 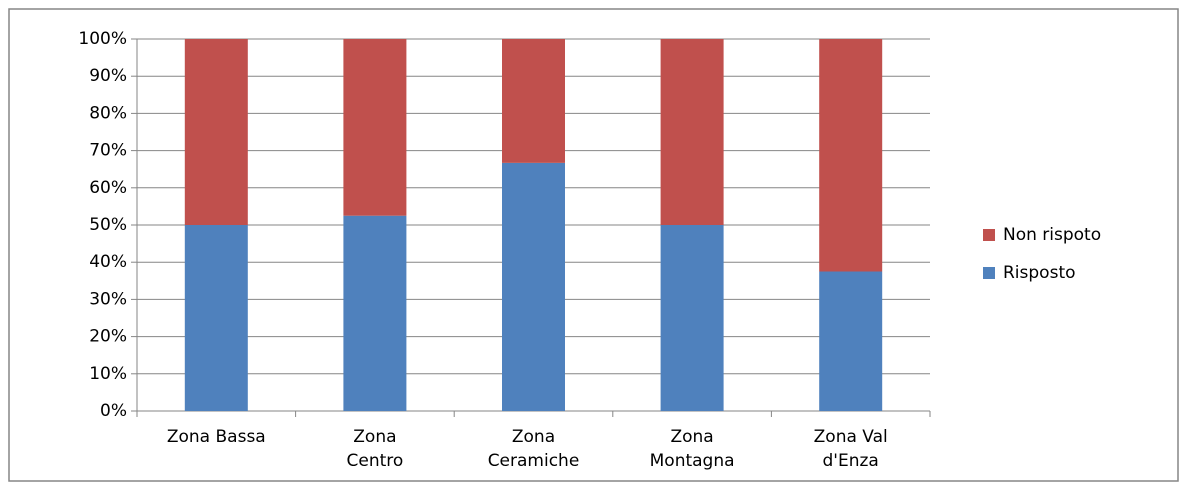 What do you see at coordinates (533, 449) in the screenshot?
I see `x-tick-label: Zona Ceramiche` at bounding box center [533, 449].